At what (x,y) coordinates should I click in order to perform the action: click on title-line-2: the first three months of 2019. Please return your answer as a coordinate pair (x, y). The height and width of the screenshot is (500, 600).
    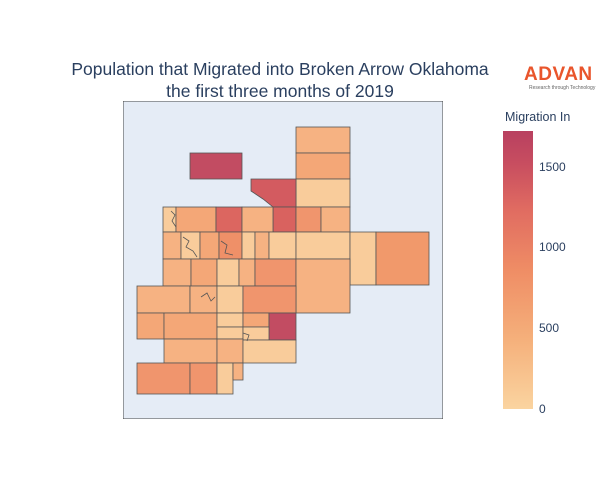
    Looking at the image, I should click on (280, 91).